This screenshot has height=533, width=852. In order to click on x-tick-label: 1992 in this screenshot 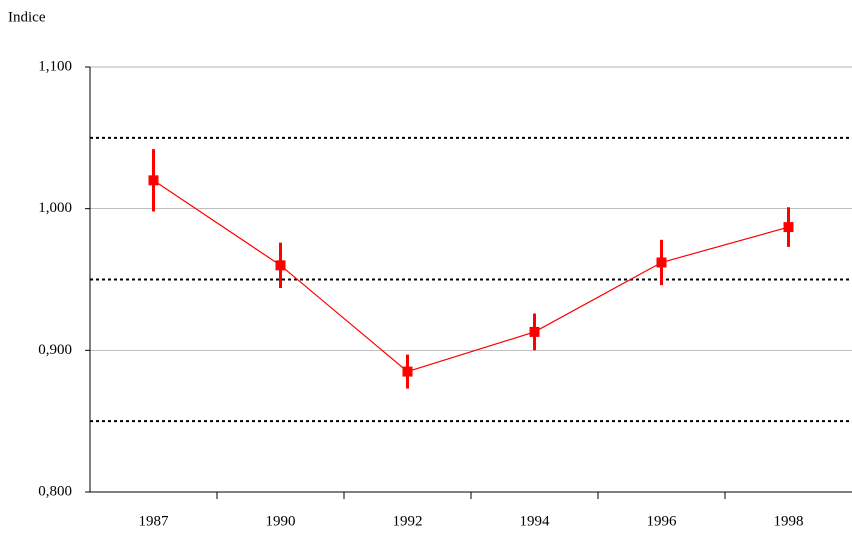, I will do `click(408, 521)`.